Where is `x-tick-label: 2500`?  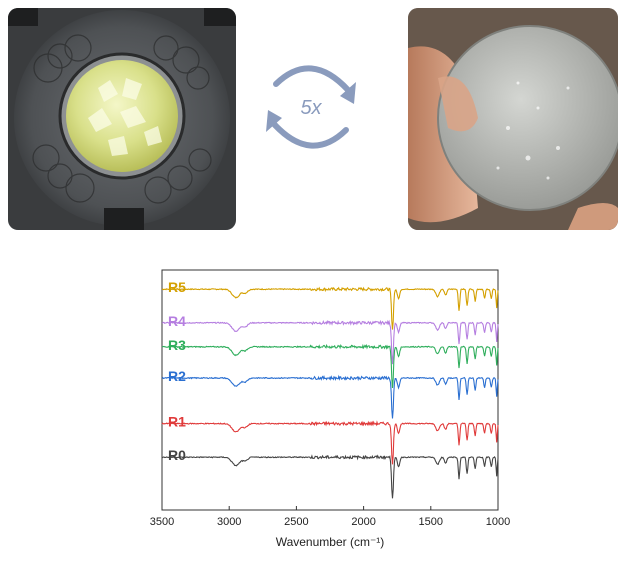 x-tick-label: 2500 is located at coordinates (296, 522).